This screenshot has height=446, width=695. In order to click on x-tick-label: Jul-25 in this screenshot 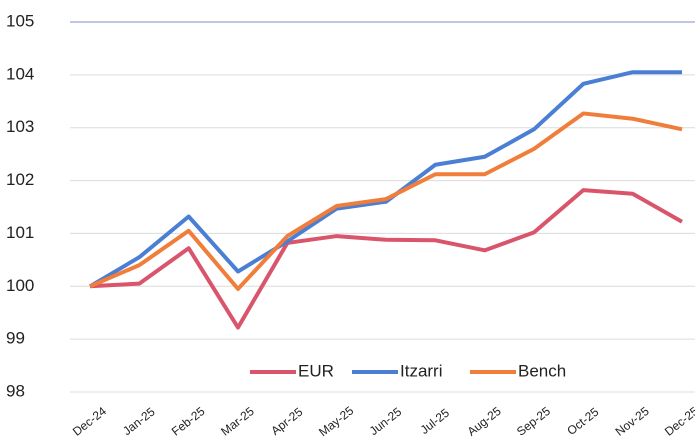, I will do `click(435, 421)`.